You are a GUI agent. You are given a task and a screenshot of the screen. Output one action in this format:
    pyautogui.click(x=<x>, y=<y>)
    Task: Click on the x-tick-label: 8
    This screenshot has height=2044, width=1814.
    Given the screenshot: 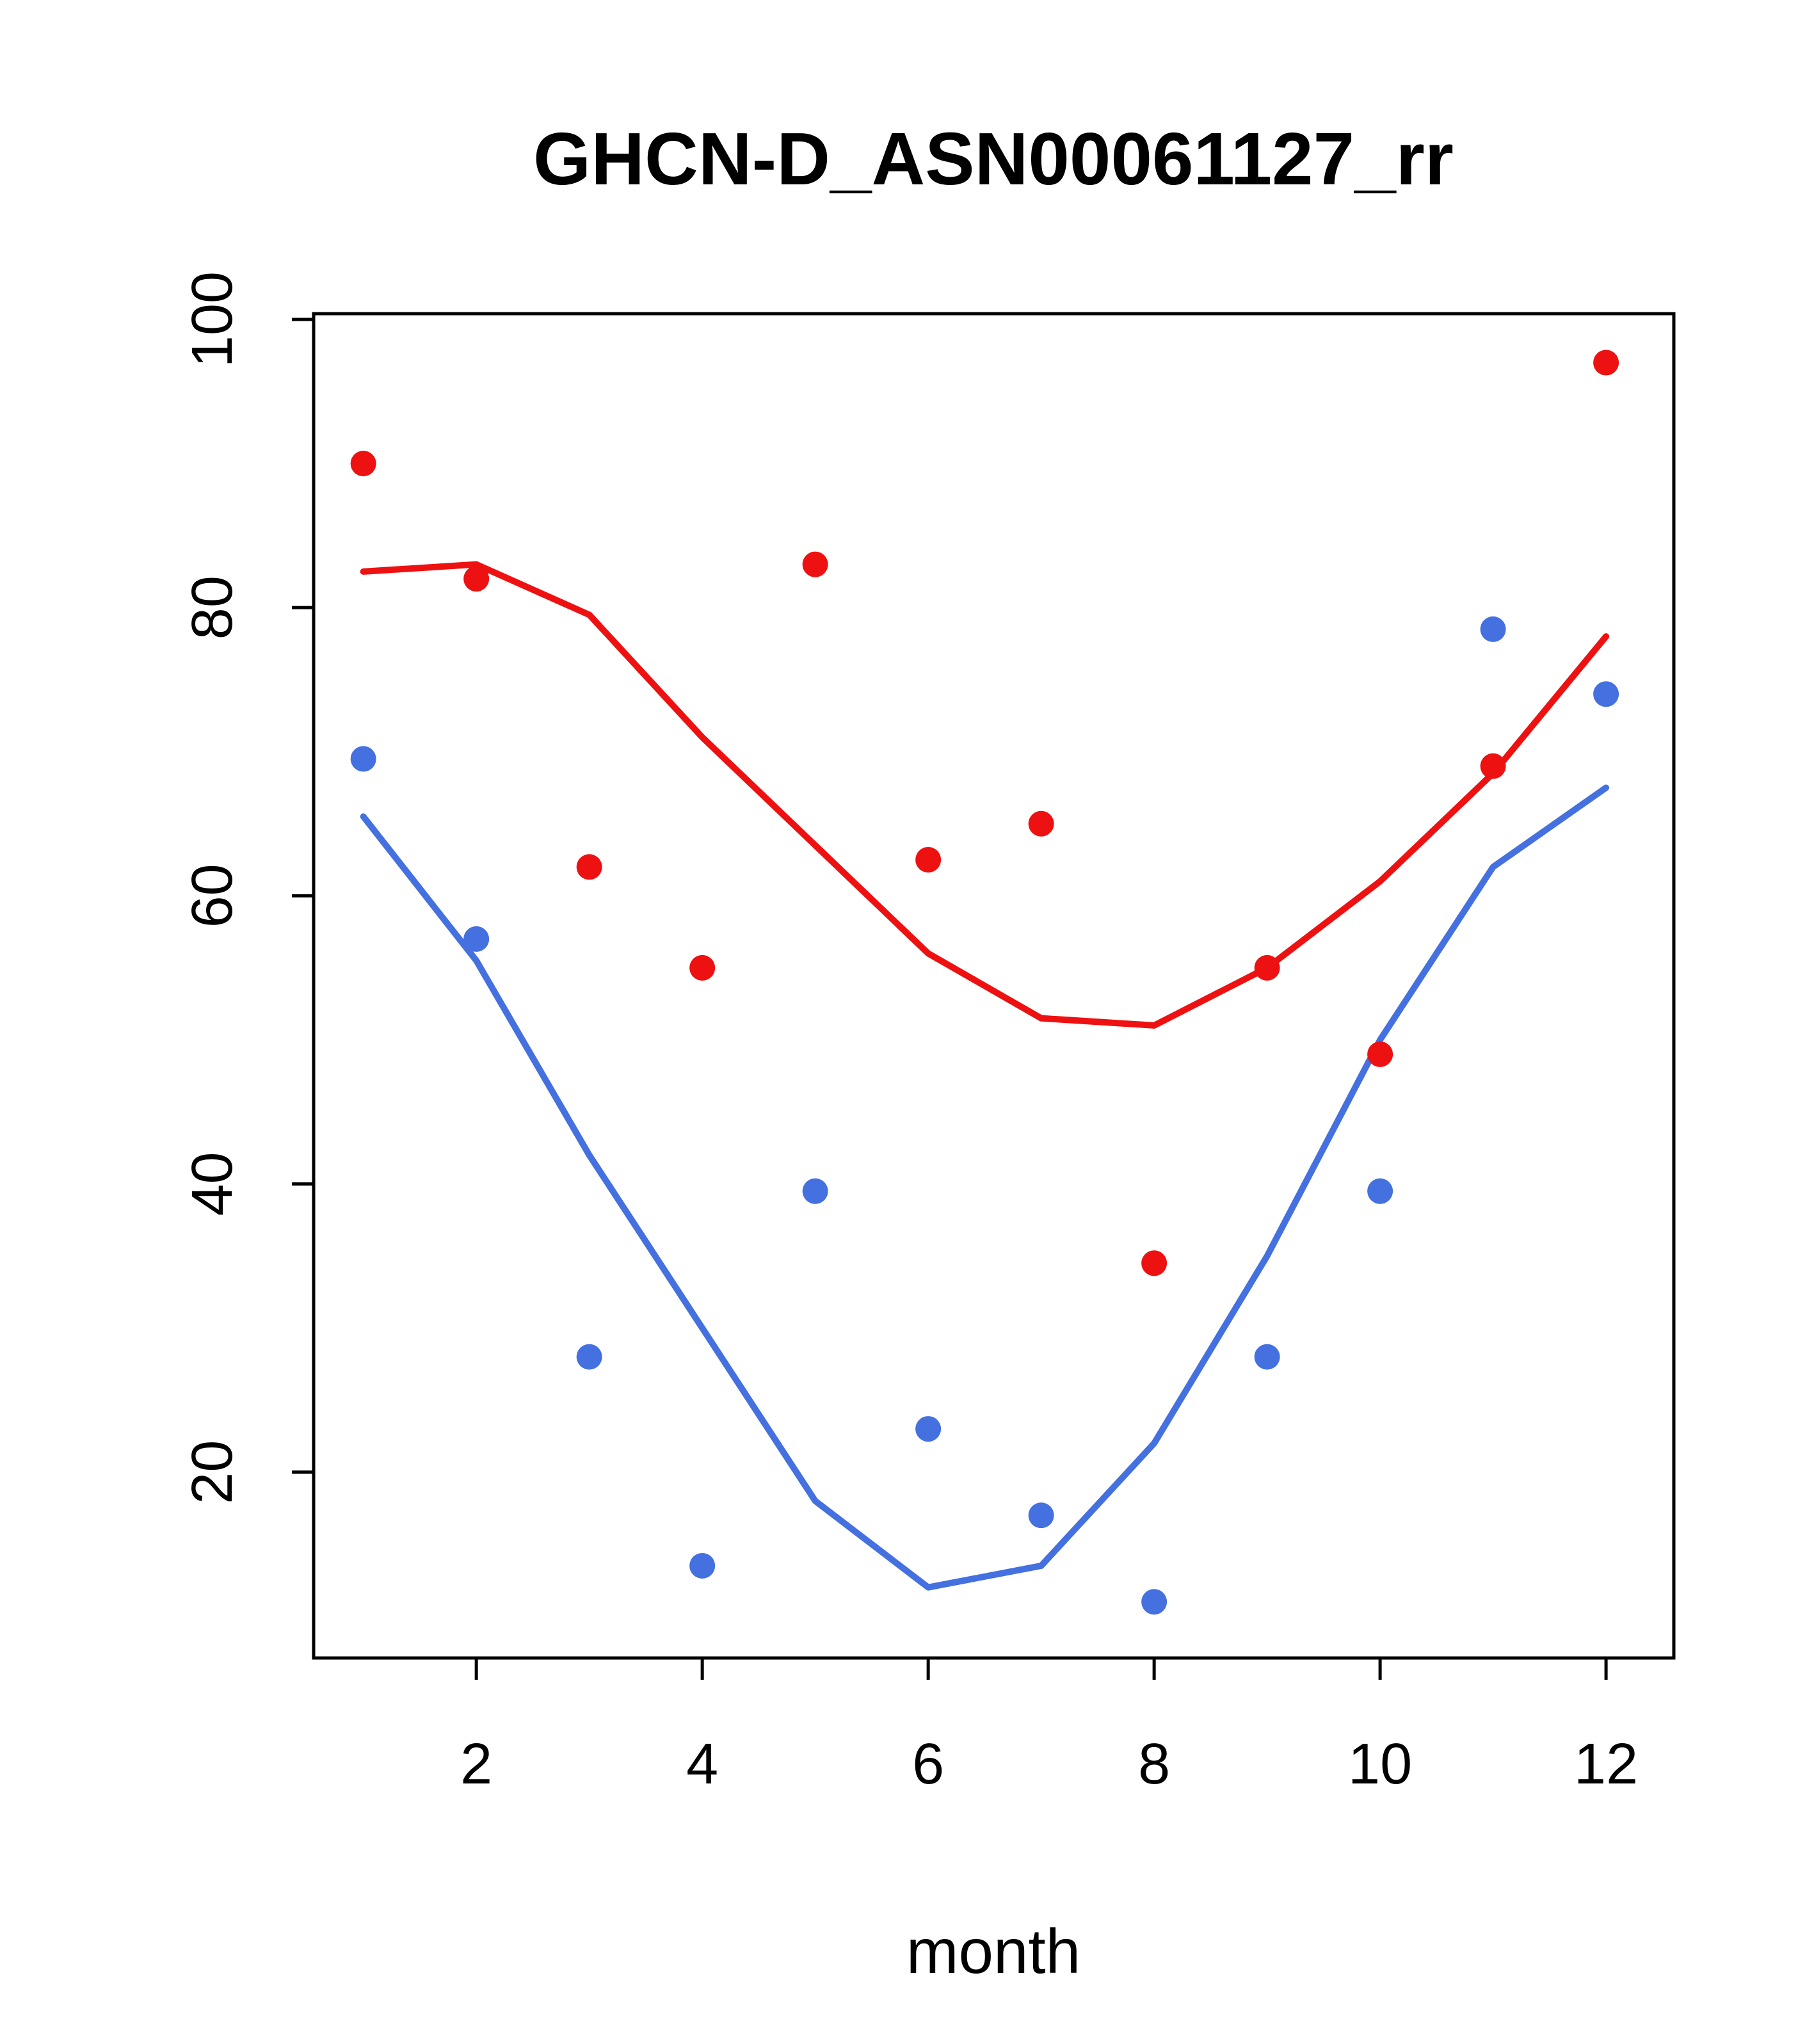 What is the action you would take?
    pyautogui.click(x=1154, y=1764)
    